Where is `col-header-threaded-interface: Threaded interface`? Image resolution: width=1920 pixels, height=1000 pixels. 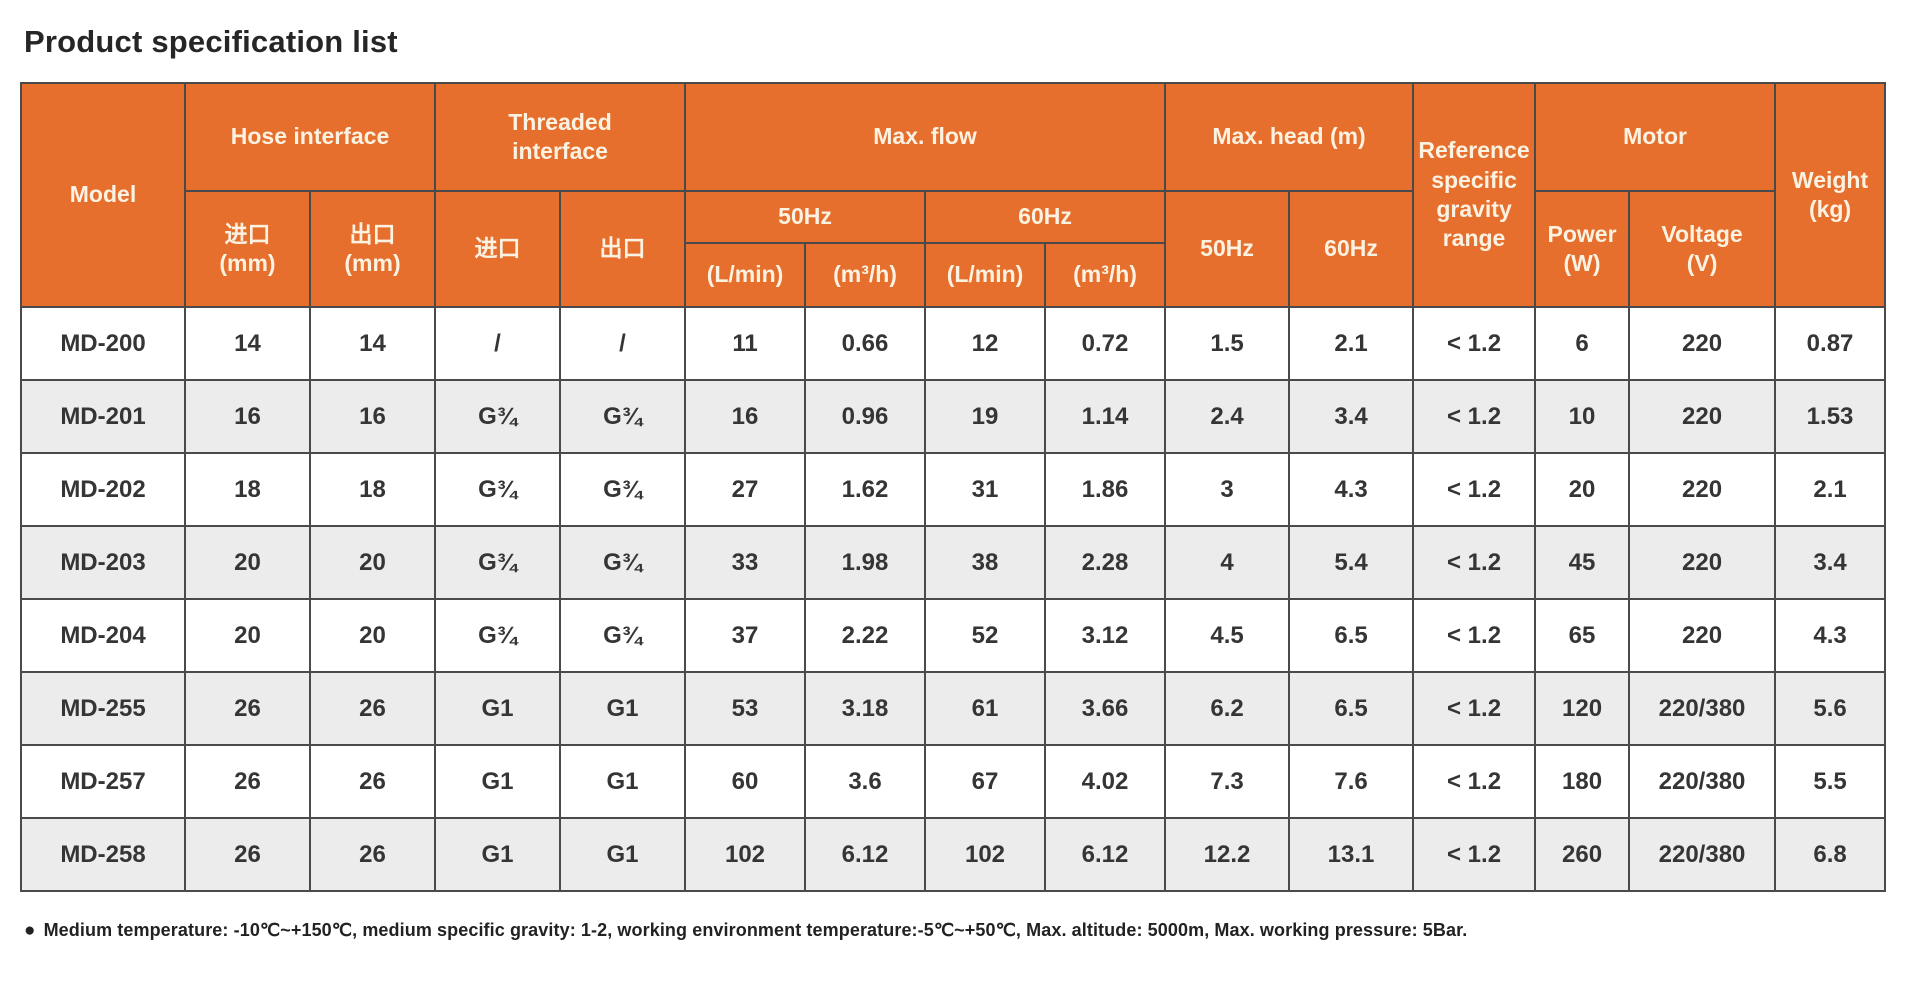 col-header-threaded-interface: Threaded interface is located at coordinates (560, 137).